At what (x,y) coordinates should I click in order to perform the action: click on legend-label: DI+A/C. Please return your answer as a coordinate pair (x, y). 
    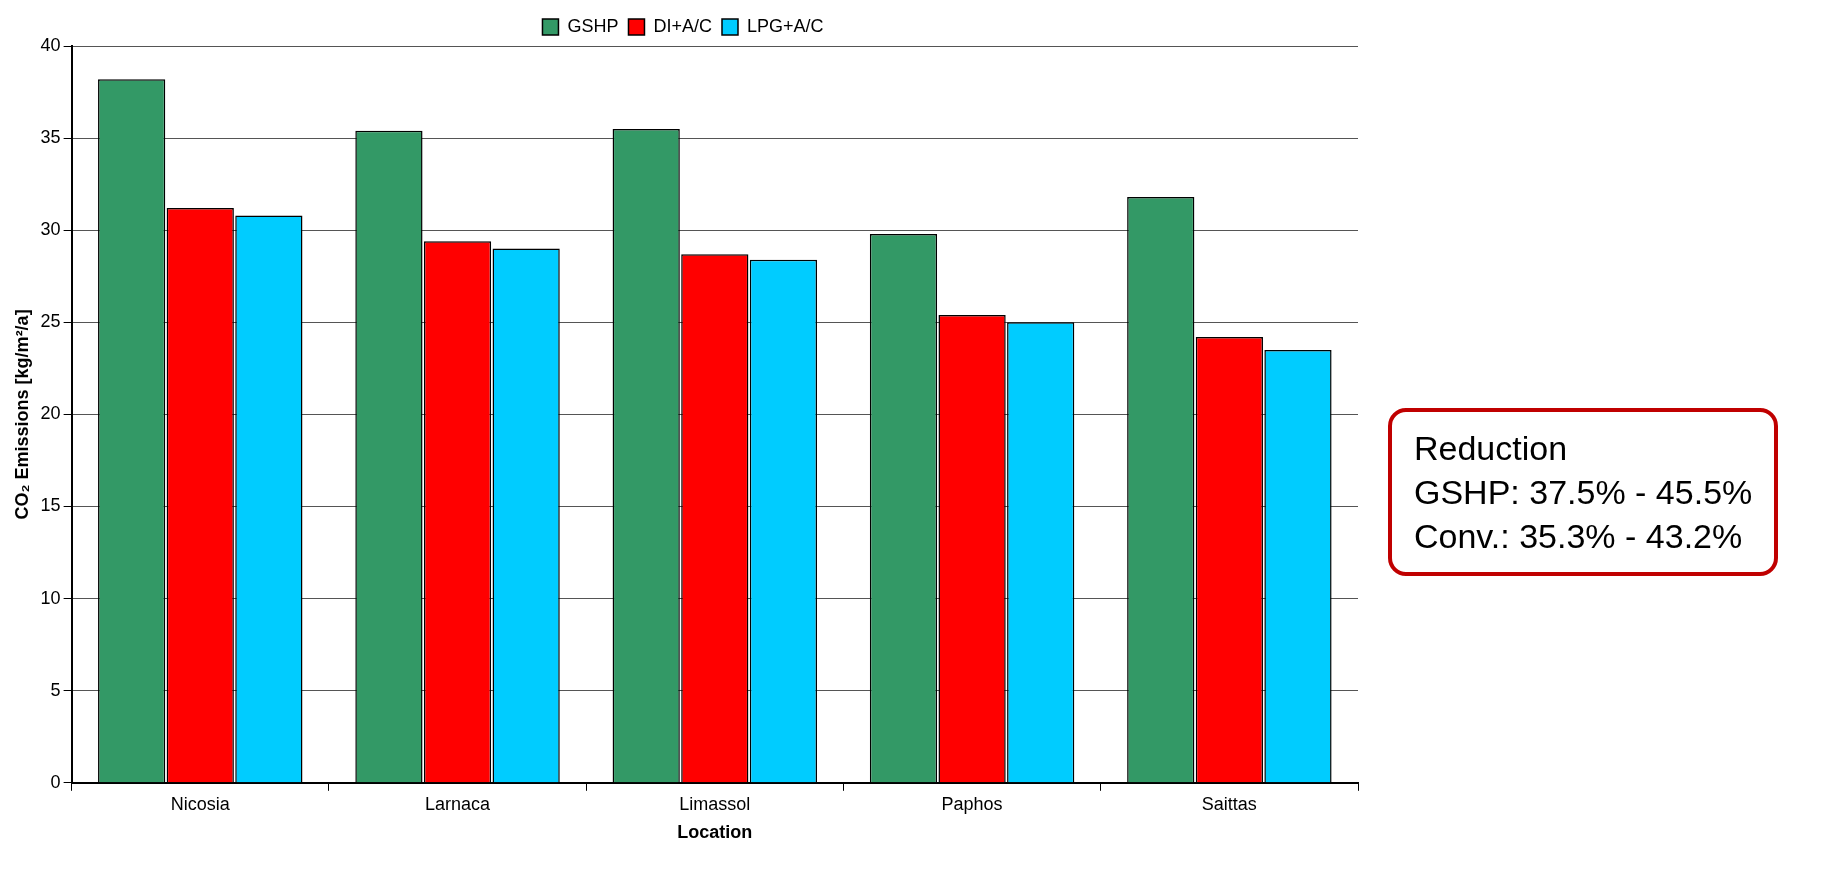
    Looking at the image, I should click on (683, 25).